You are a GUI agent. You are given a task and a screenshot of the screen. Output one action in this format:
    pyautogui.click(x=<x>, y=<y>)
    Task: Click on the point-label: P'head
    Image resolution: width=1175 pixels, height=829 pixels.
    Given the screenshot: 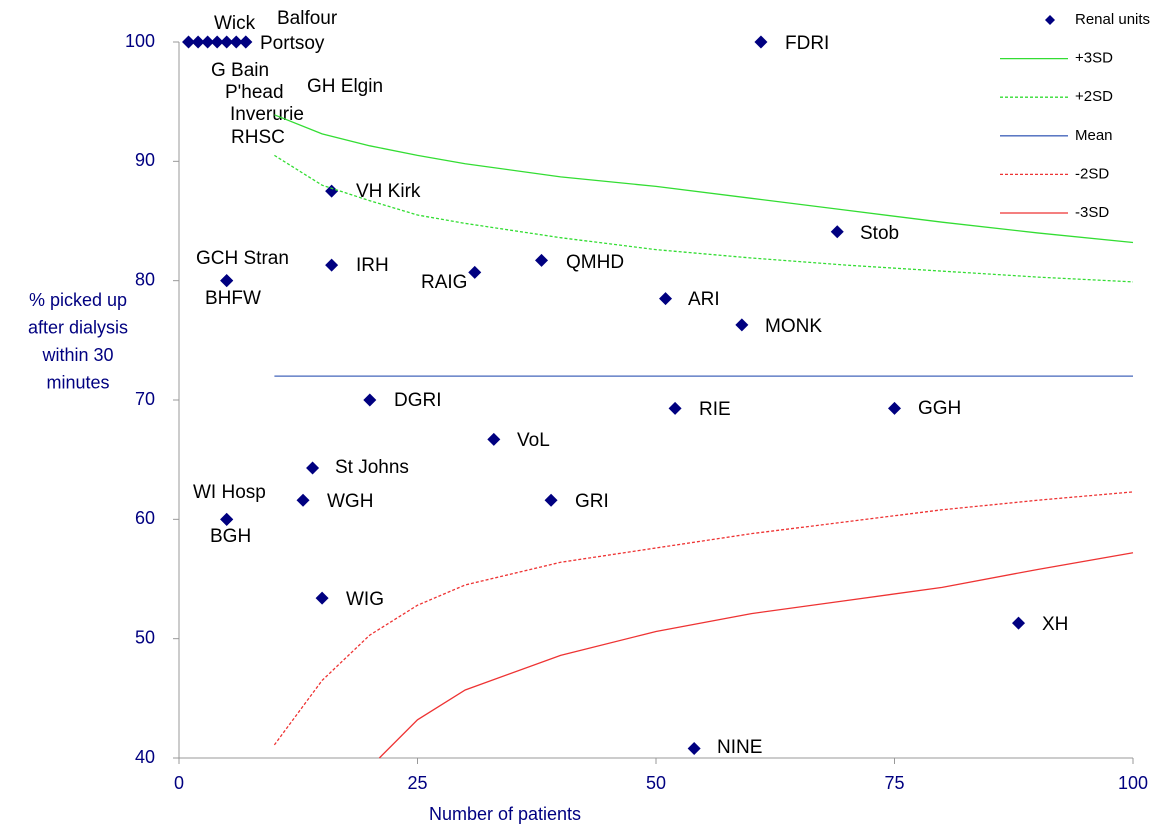 What is the action you would take?
    pyautogui.click(x=254, y=92)
    